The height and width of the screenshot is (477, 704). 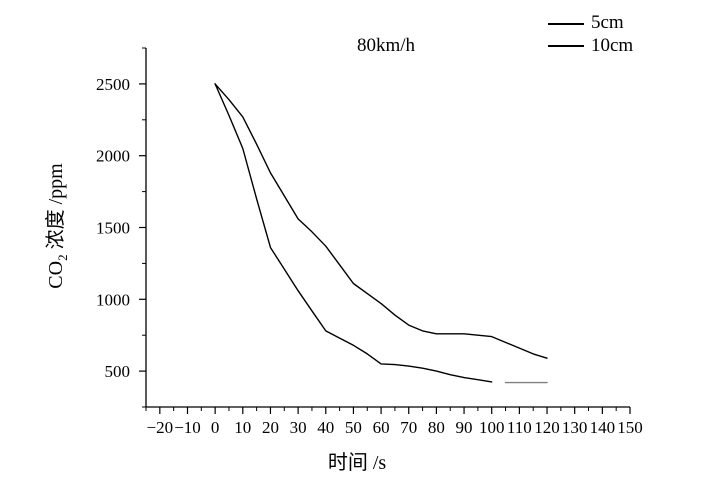 I want to click on y-tick-label: 2000, so click(x=113, y=156).